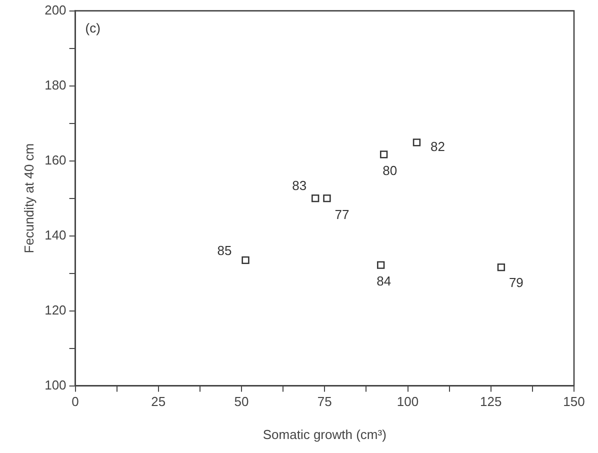  What do you see at coordinates (384, 281) in the screenshot?
I see `annotation: 84` at bounding box center [384, 281].